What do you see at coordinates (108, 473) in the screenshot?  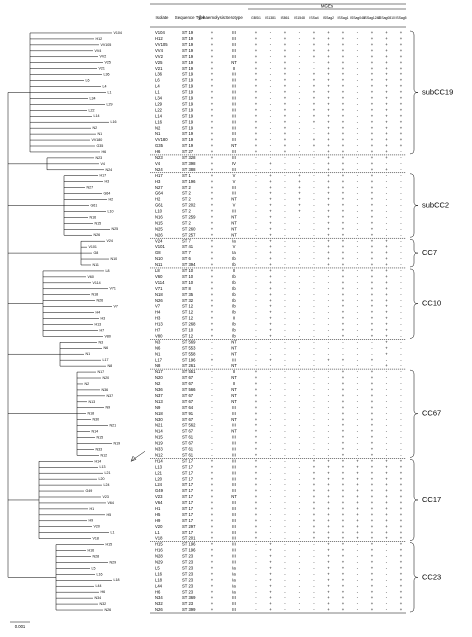 I see `tree-leaf-label: L21` at bounding box center [108, 473].